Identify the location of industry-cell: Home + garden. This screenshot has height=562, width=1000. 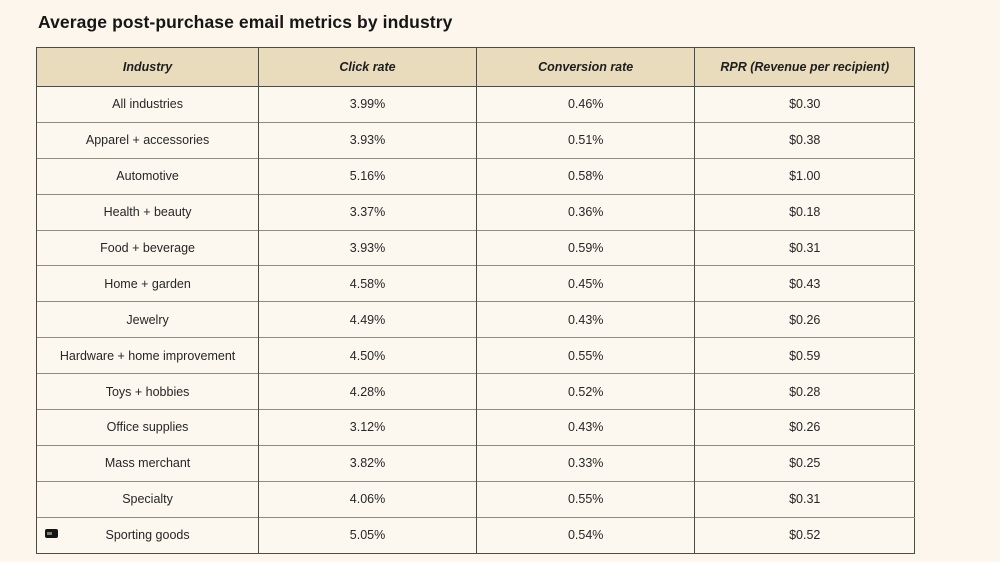
(147, 283).